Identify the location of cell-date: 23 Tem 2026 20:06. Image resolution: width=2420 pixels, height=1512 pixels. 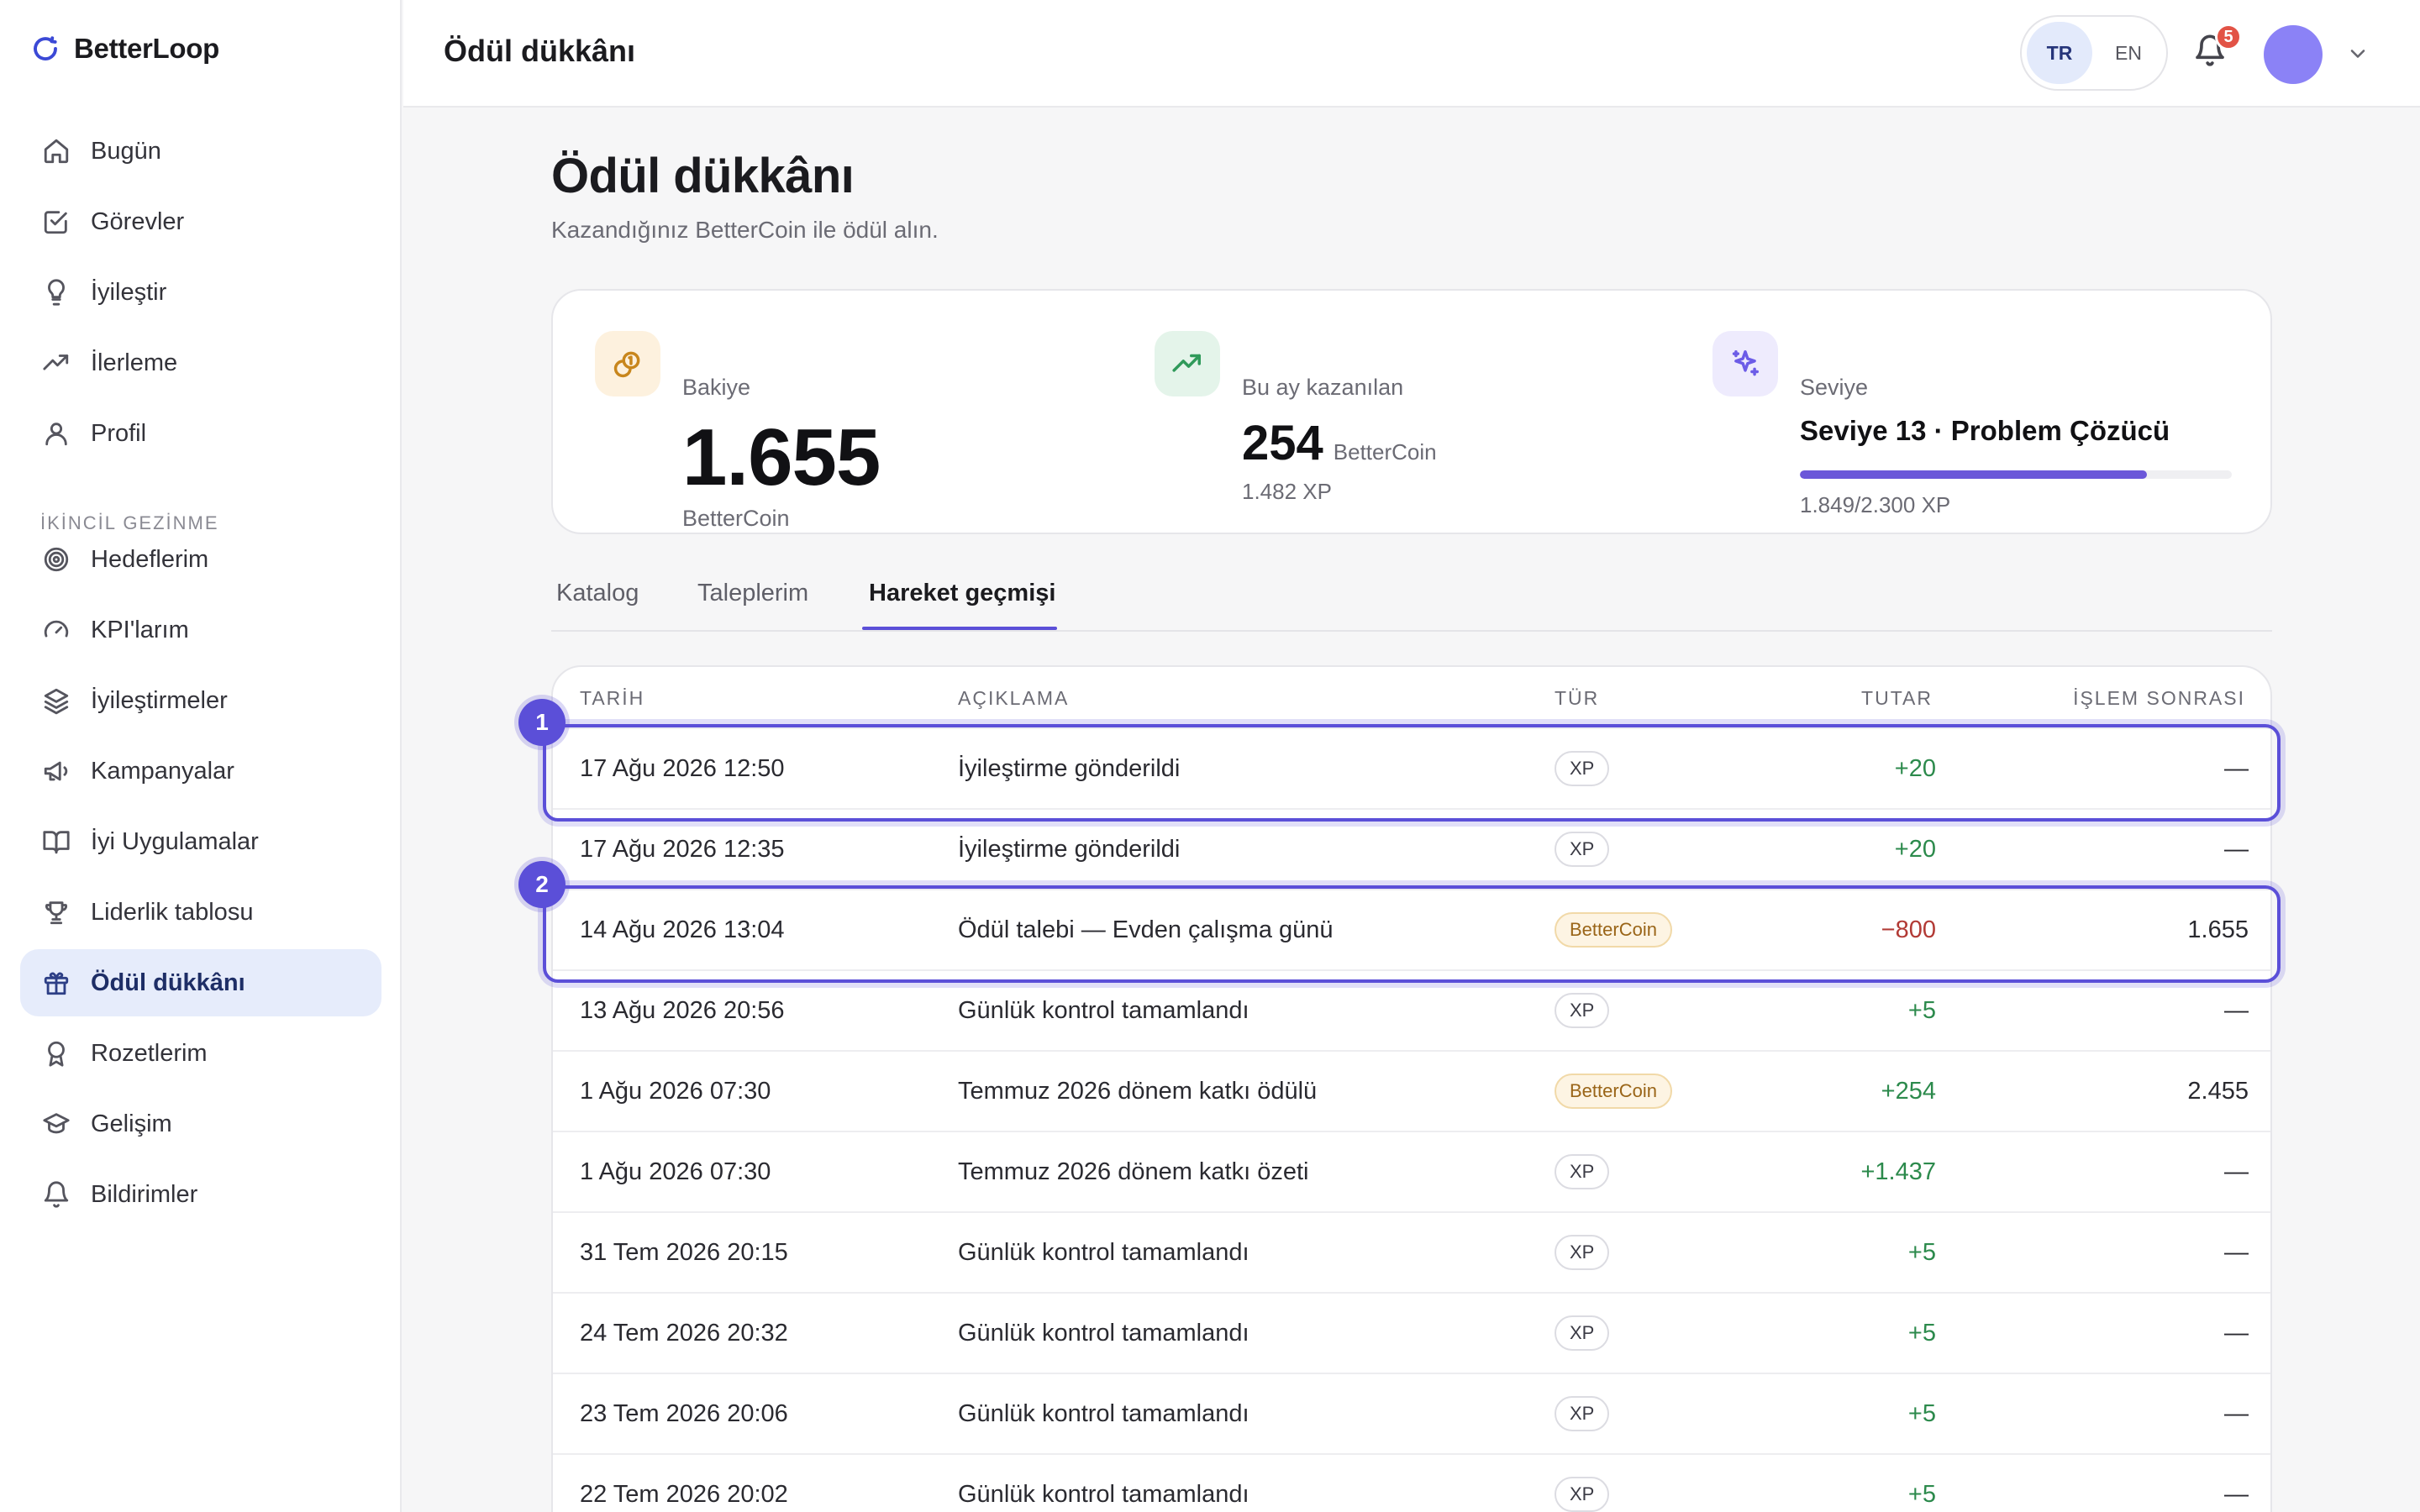
(684, 1413).